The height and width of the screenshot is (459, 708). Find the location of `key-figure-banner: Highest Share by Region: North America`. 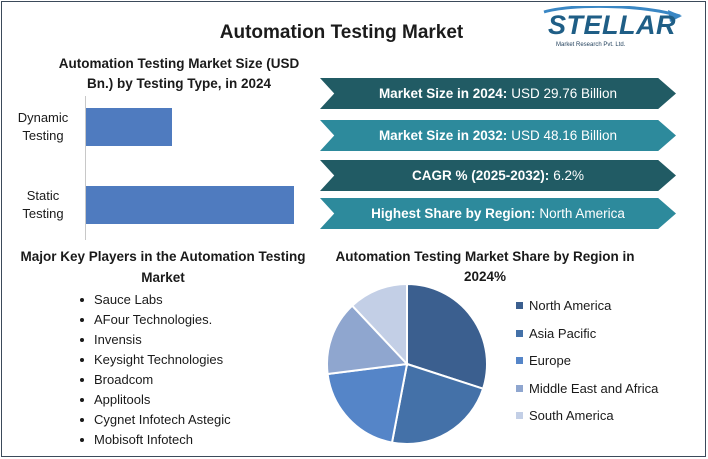

key-figure-banner: Highest Share by Region: North America is located at coordinates (498, 213).